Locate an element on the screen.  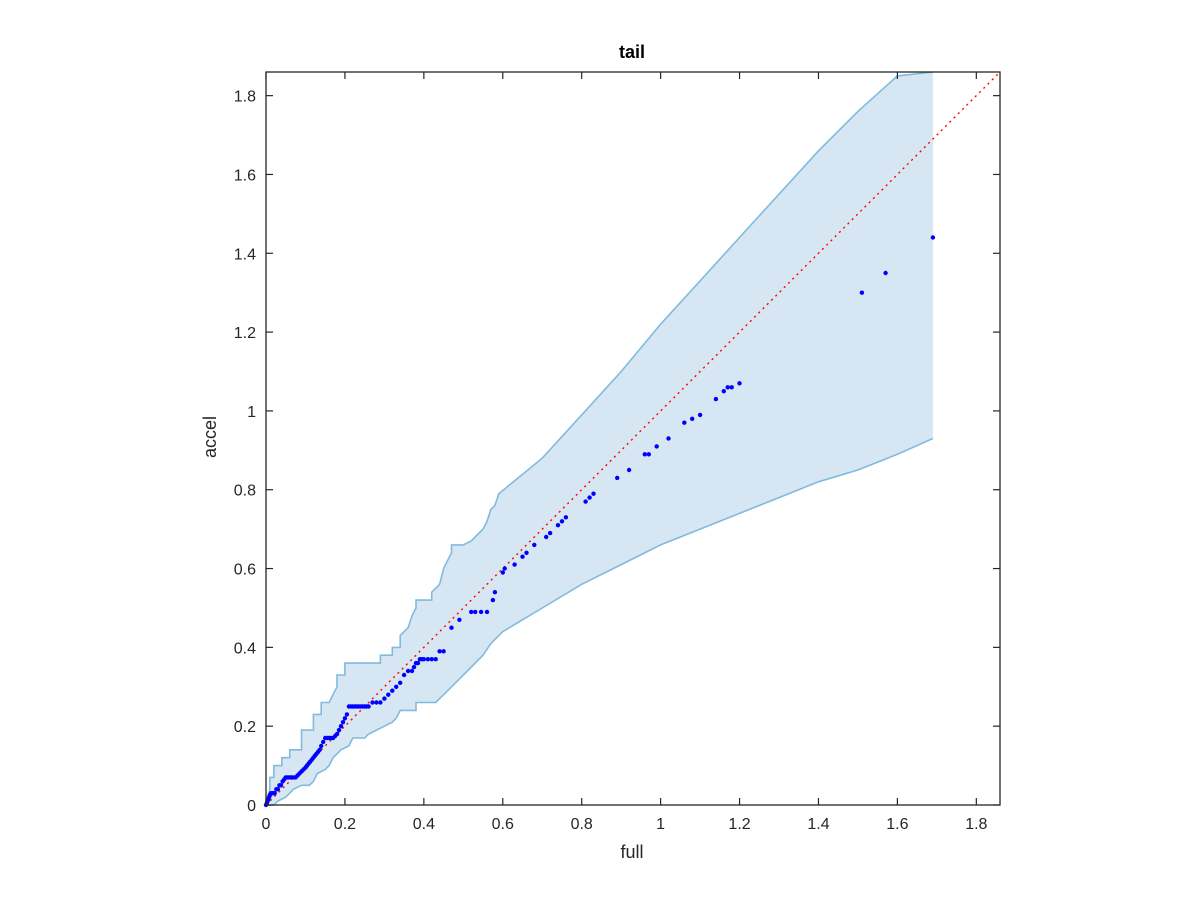
y-tick-label: 1.2 is located at coordinates (245, 333).